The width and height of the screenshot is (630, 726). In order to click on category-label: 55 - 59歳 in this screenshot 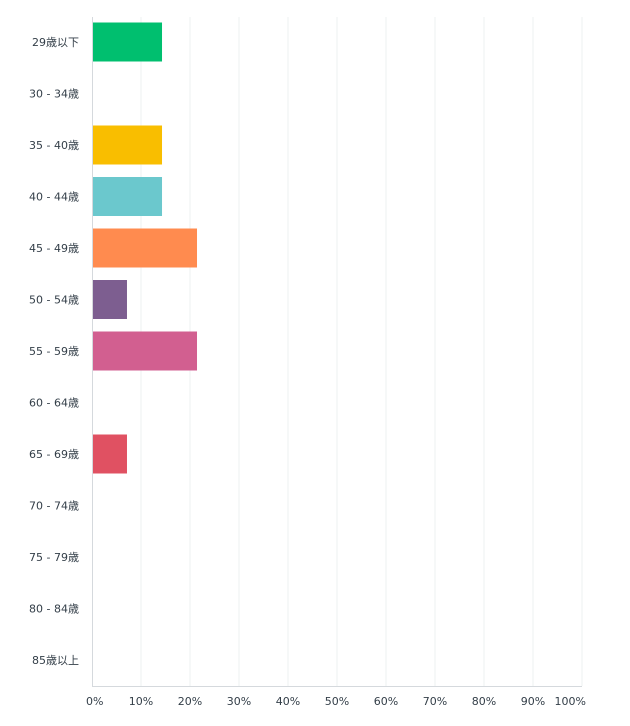, I will do `click(54, 351)`.